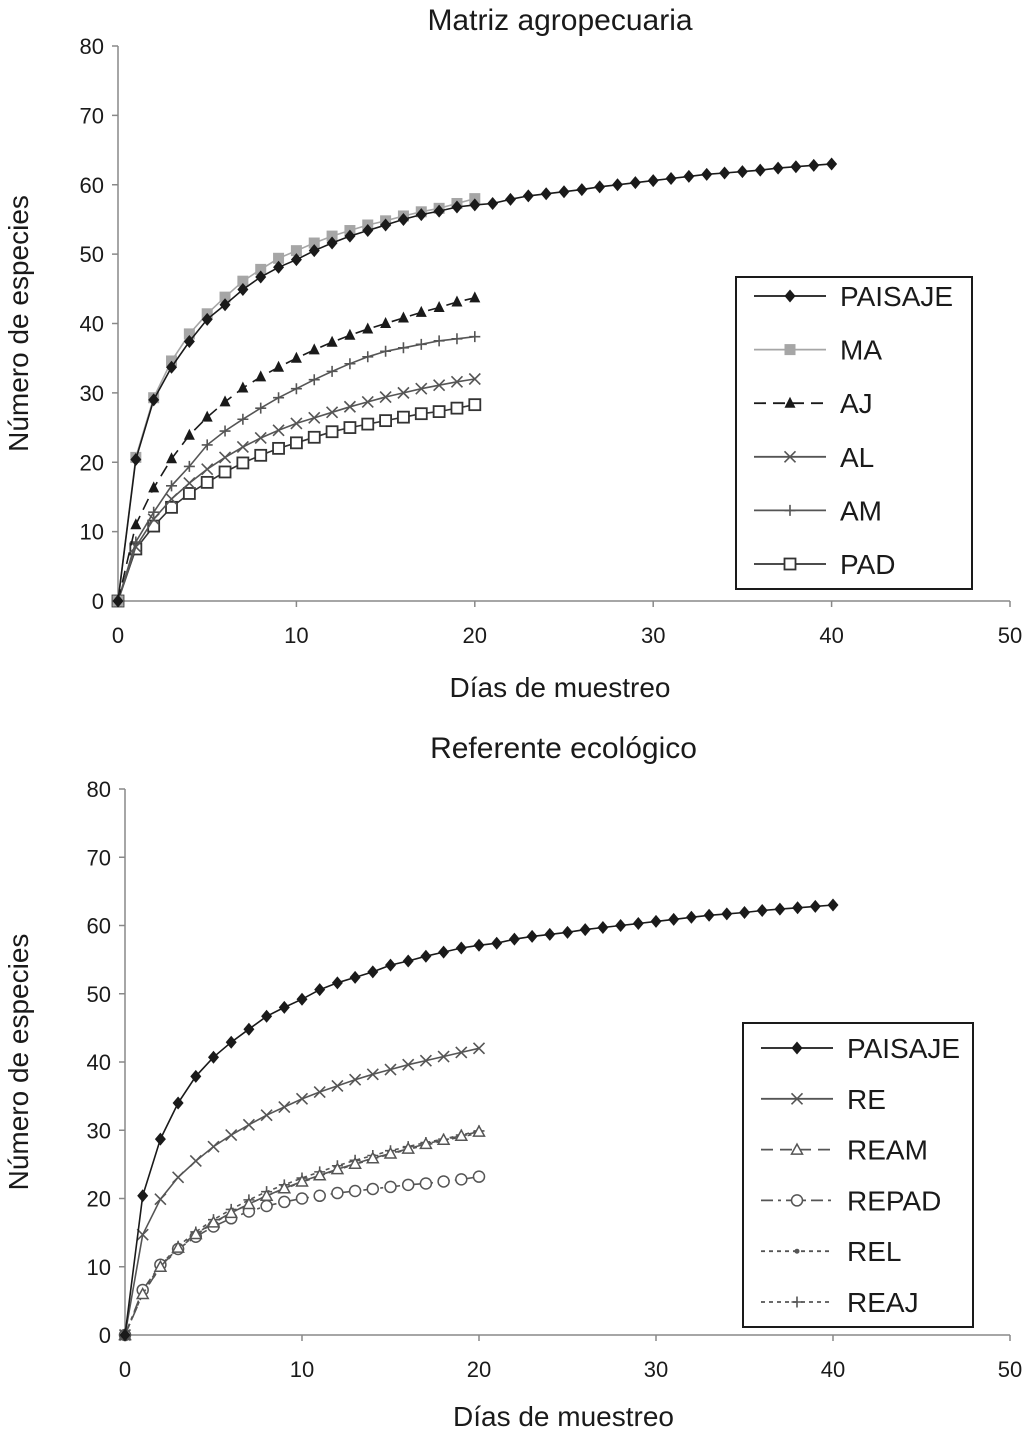  I want to click on chart-title: Matriz agropecuaria, so click(559, 20).